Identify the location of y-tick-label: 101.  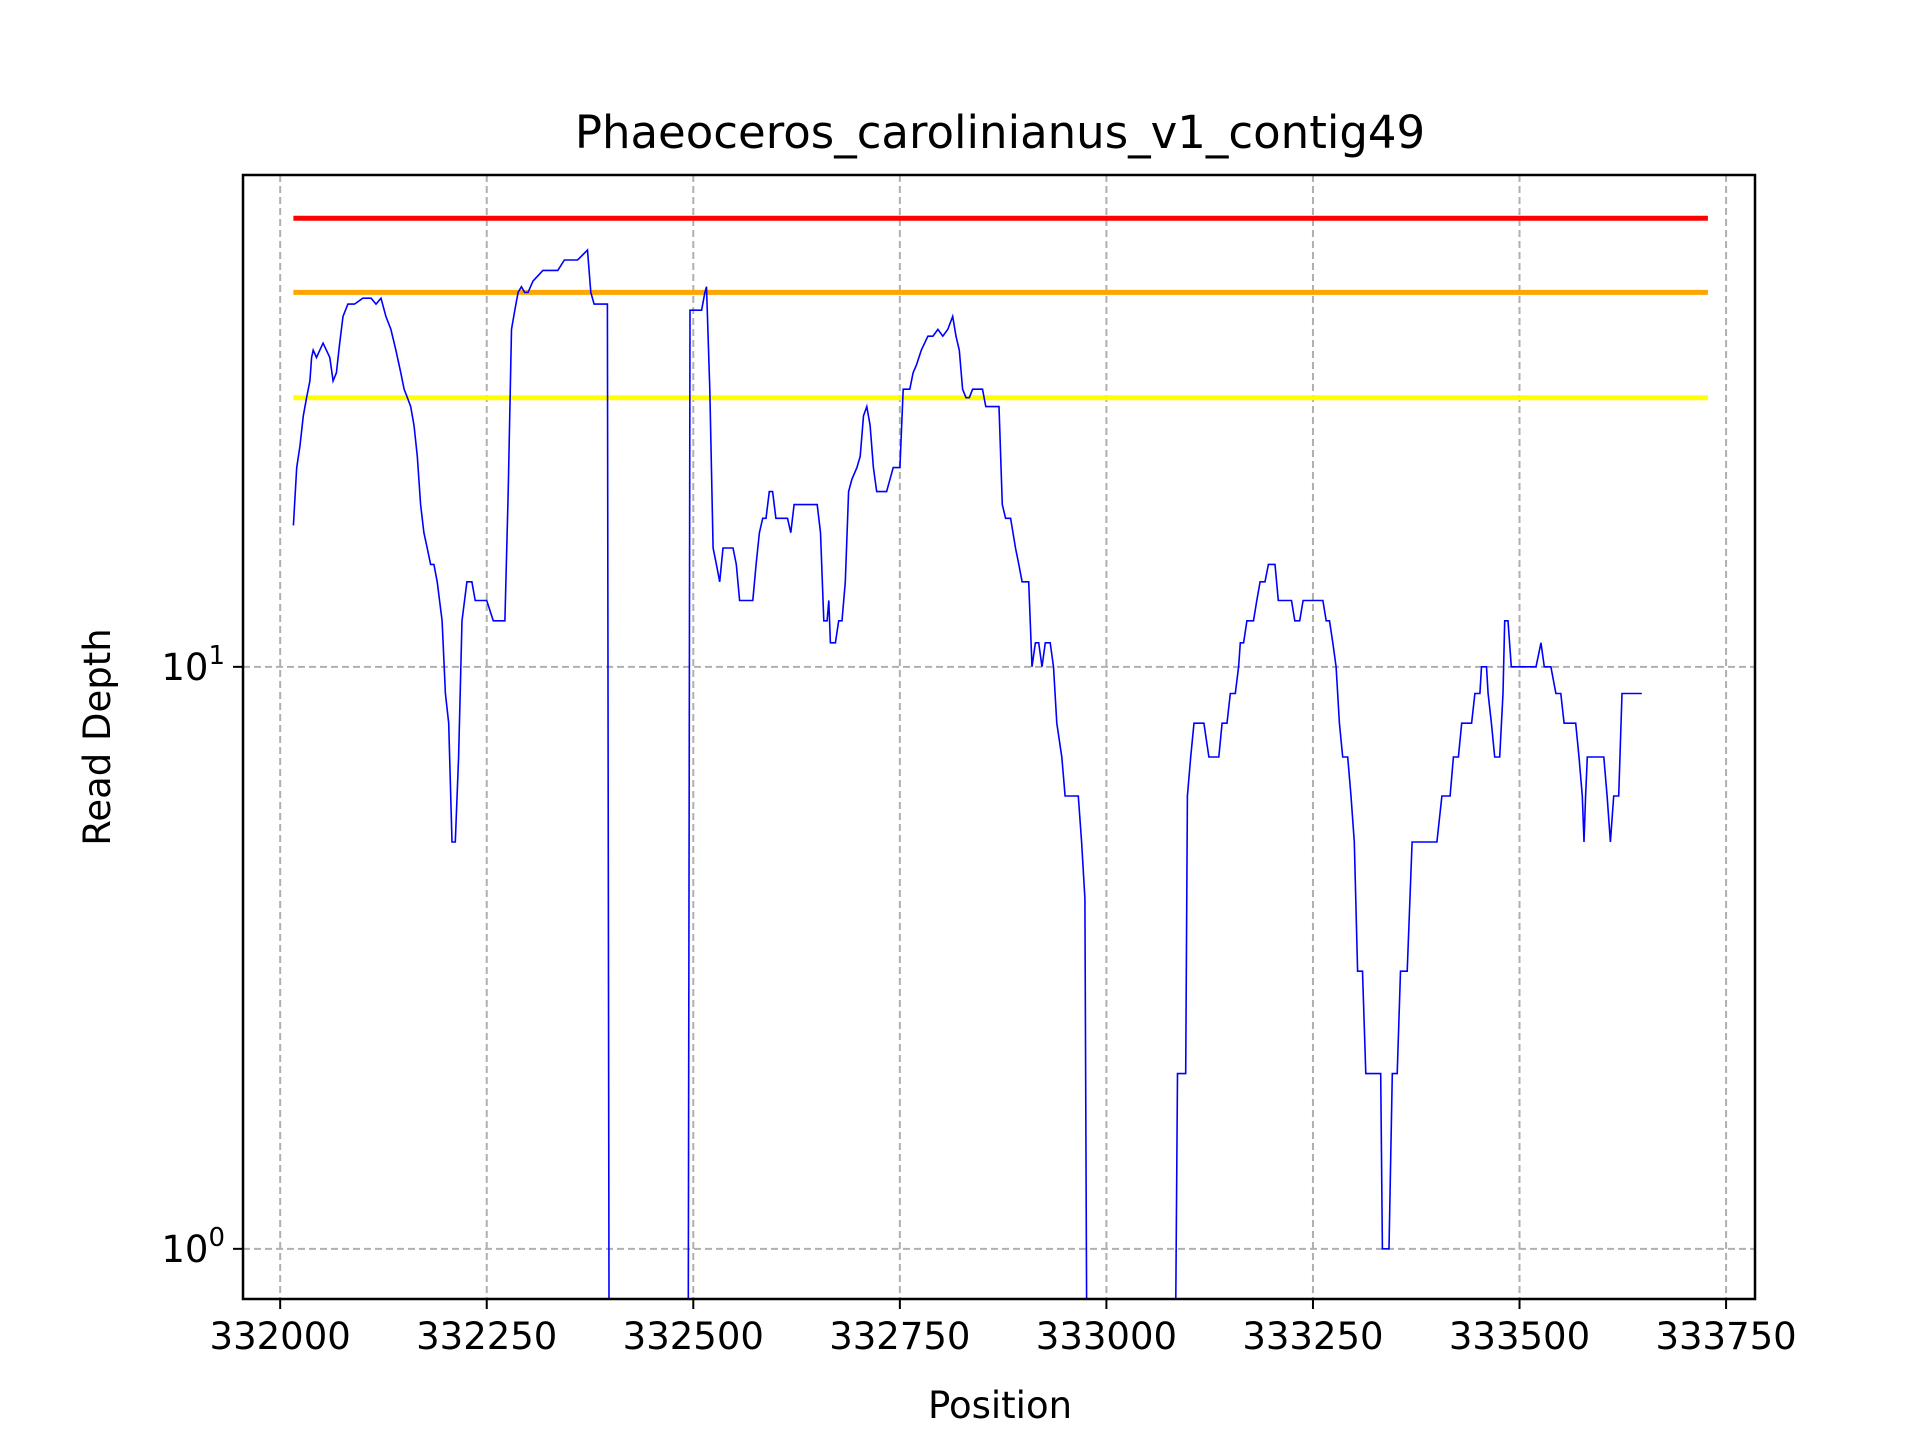
(193, 665).